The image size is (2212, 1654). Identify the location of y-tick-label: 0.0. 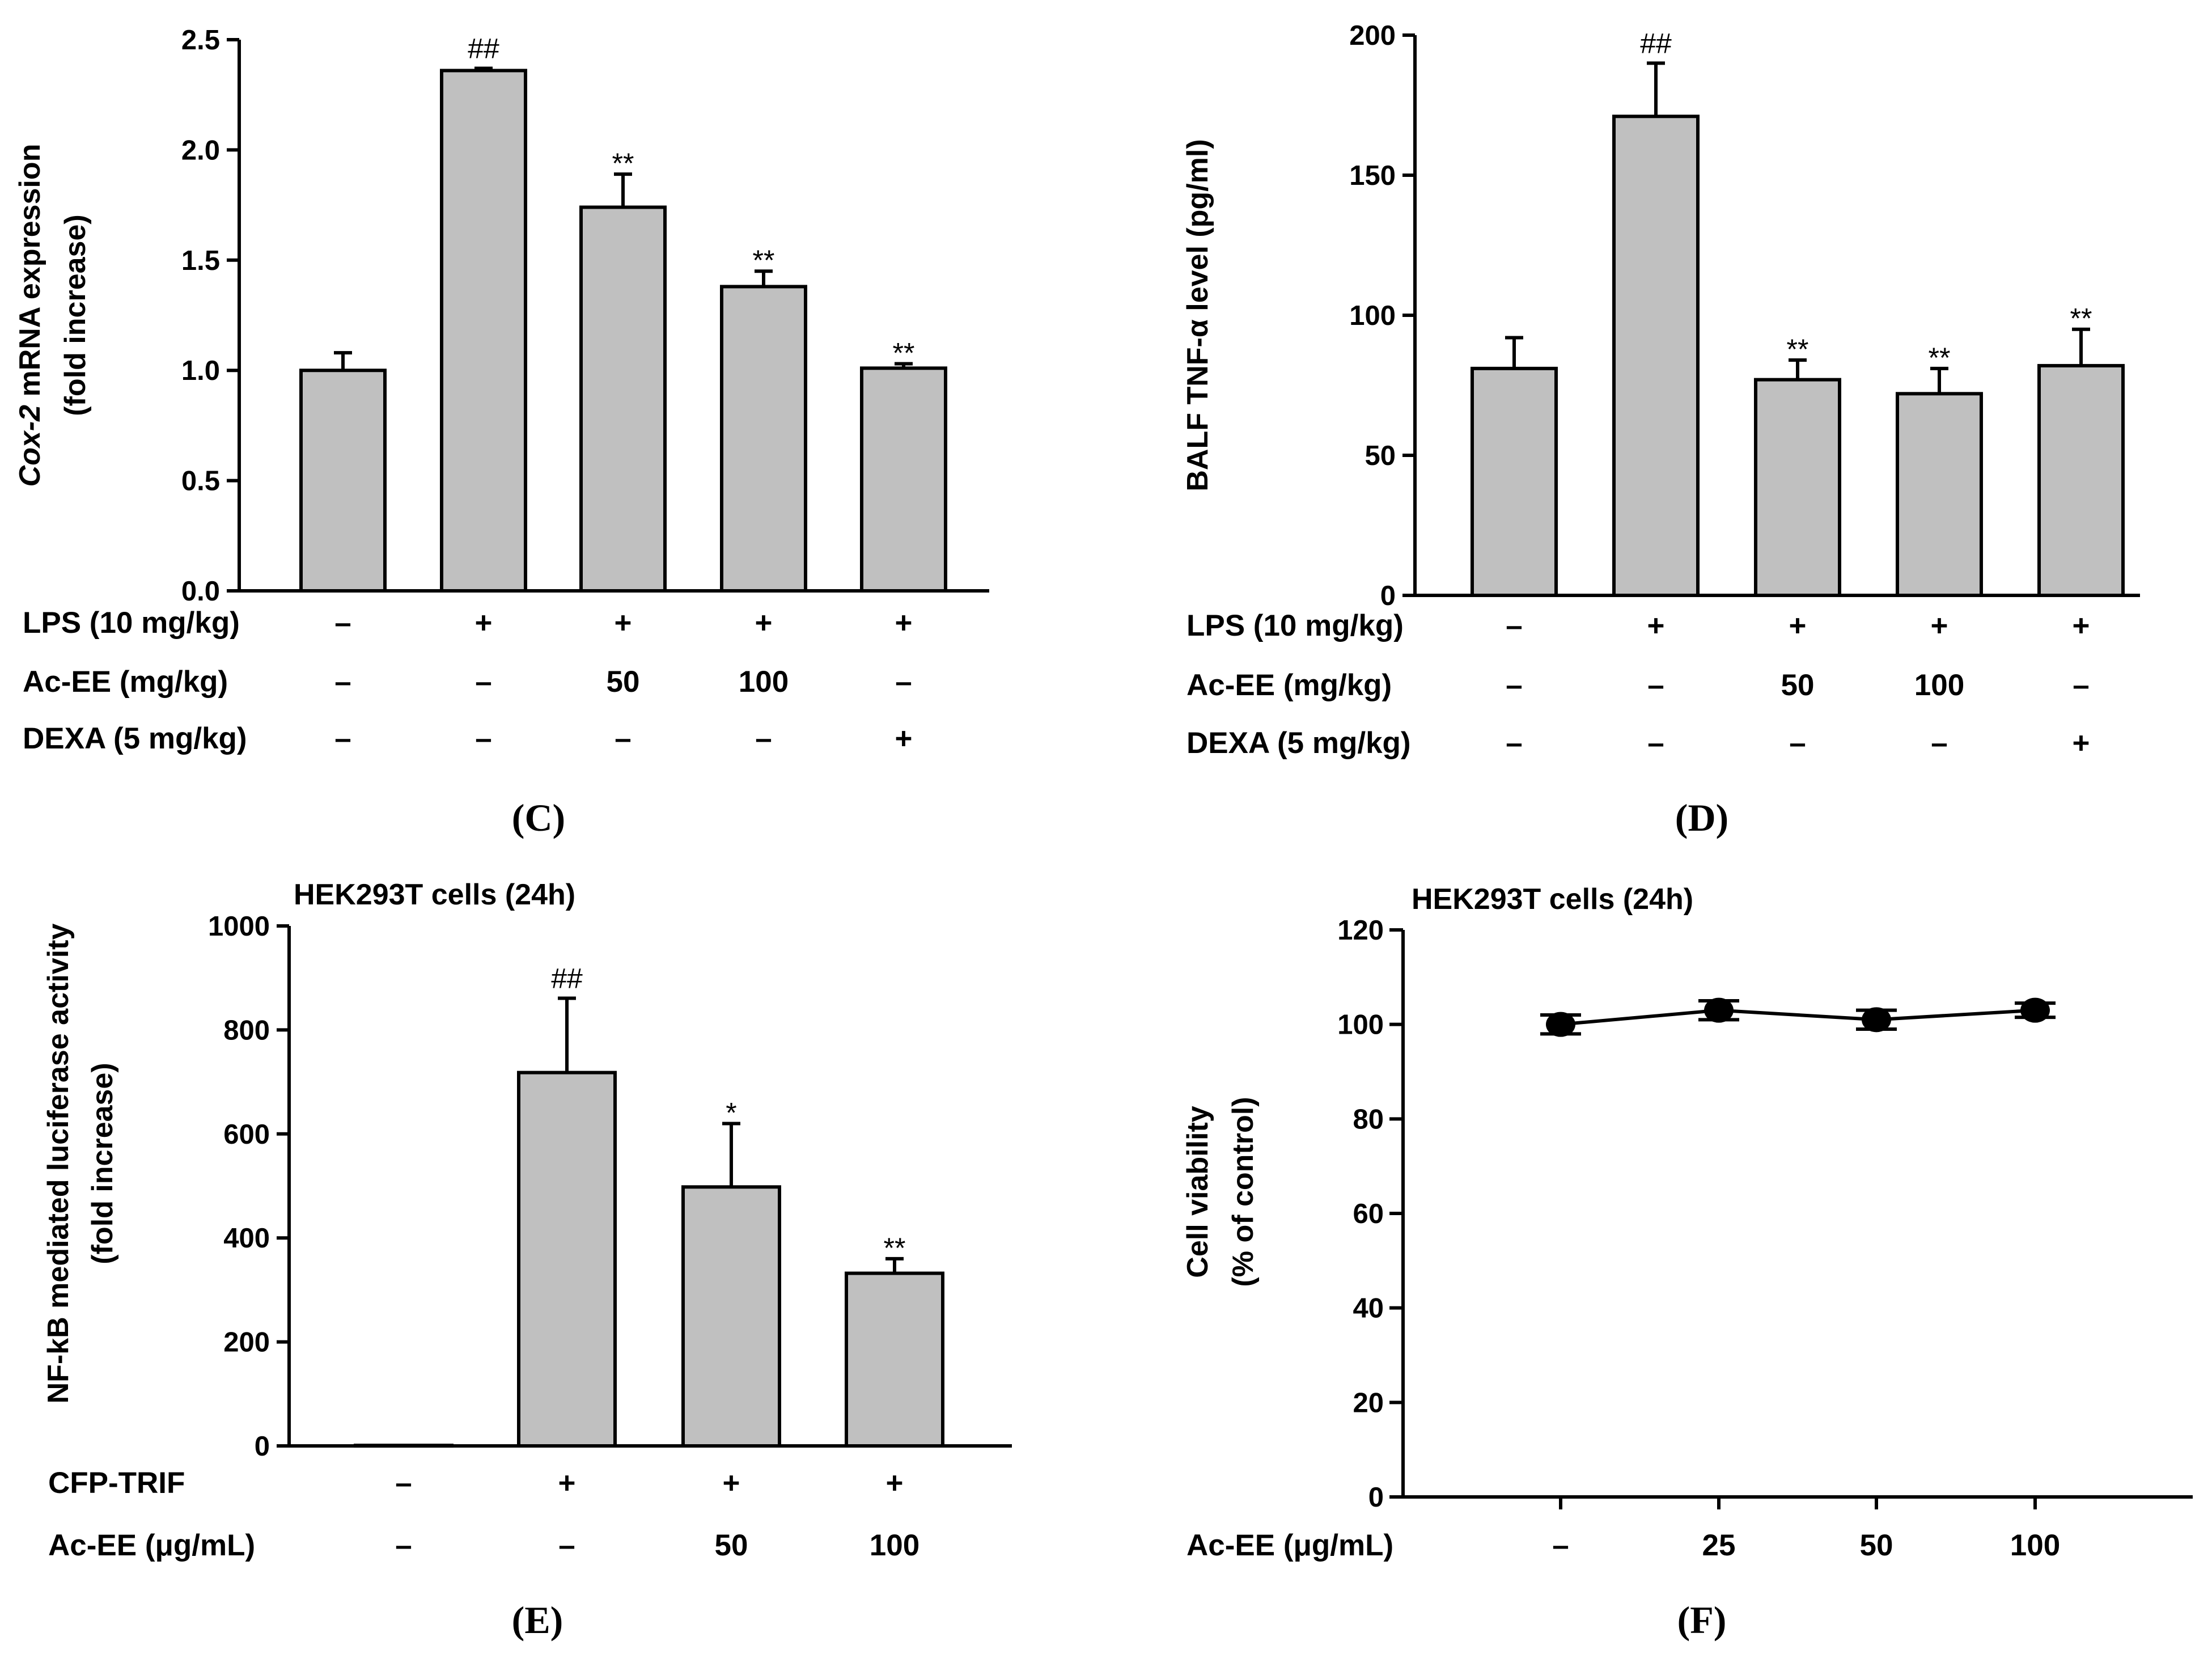
(200, 591).